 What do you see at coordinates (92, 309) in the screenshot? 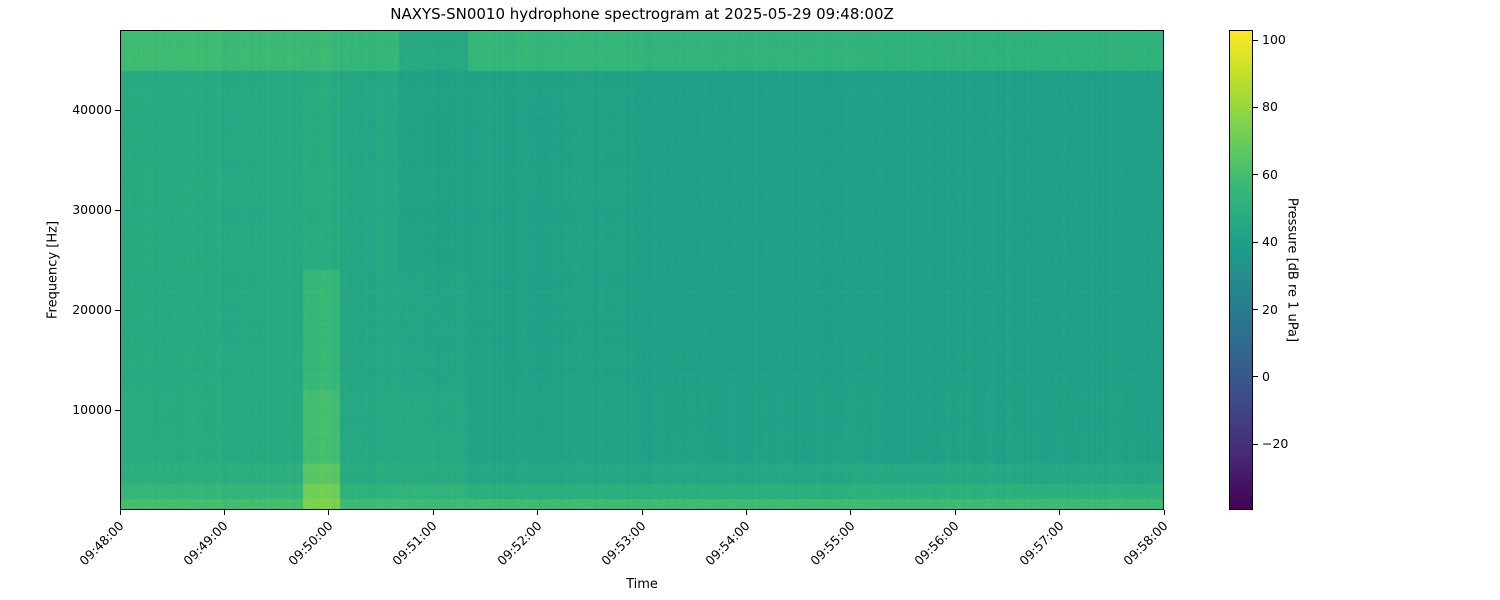
I see `y-tick-label: 20000` at bounding box center [92, 309].